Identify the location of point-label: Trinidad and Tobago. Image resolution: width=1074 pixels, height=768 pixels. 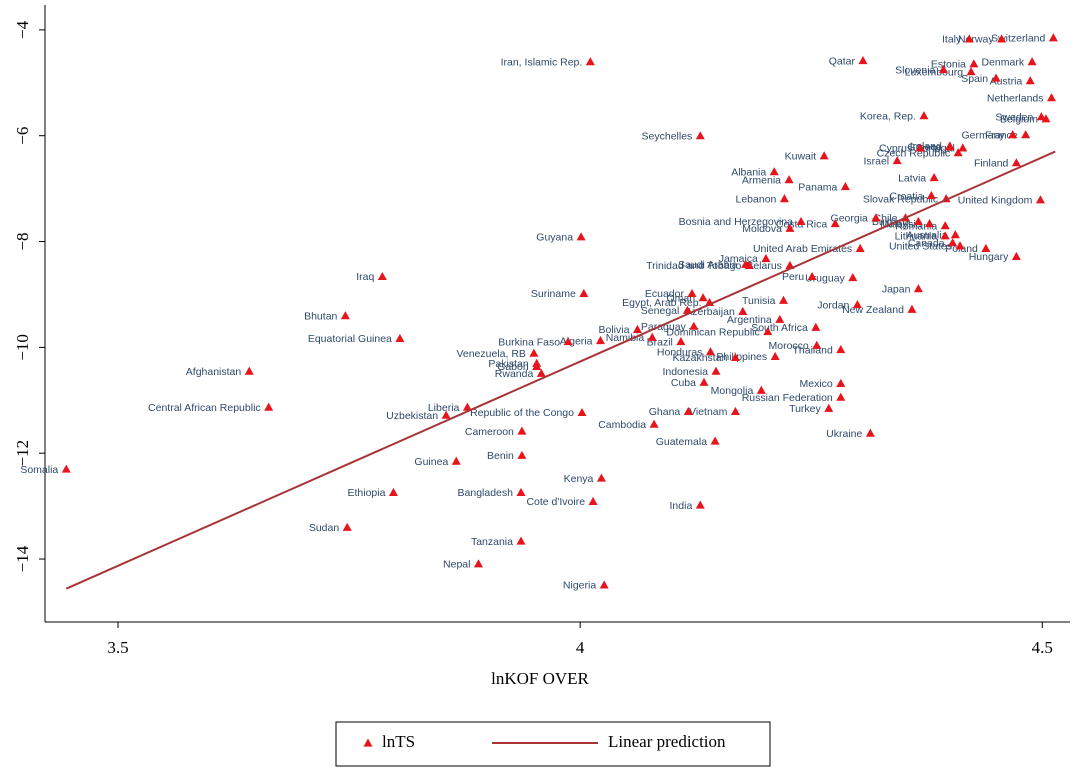
(693, 266).